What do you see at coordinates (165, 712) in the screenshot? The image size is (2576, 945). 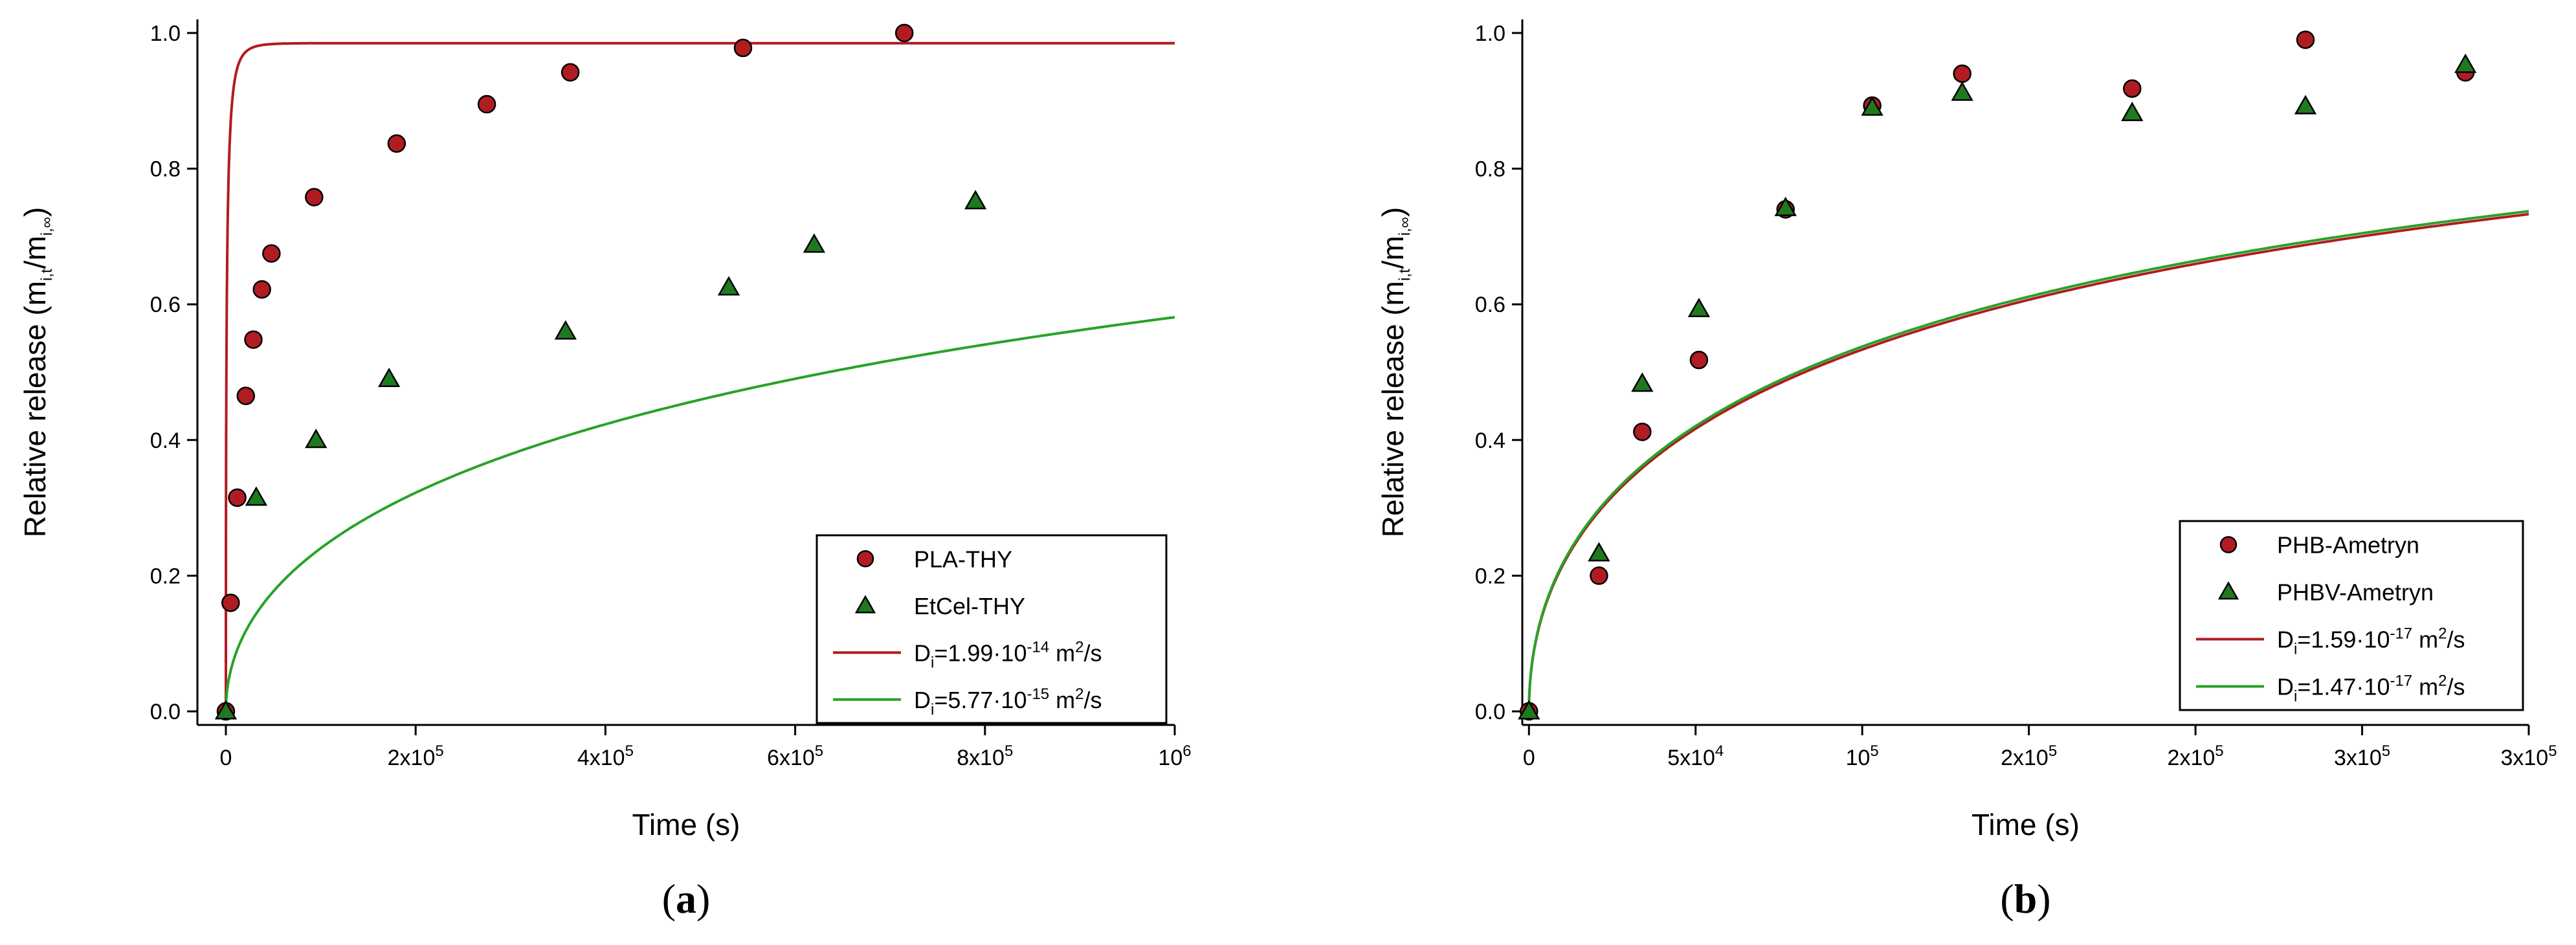 I see `chart-a-ytick-label-0: 0.0` at bounding box center [165, 712].